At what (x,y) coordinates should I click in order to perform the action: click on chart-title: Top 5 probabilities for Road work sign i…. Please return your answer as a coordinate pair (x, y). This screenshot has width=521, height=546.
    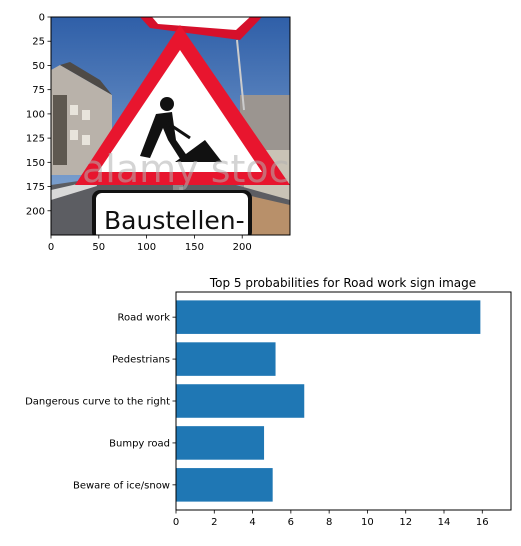
    Looking at the image, I should click on (342, 283).